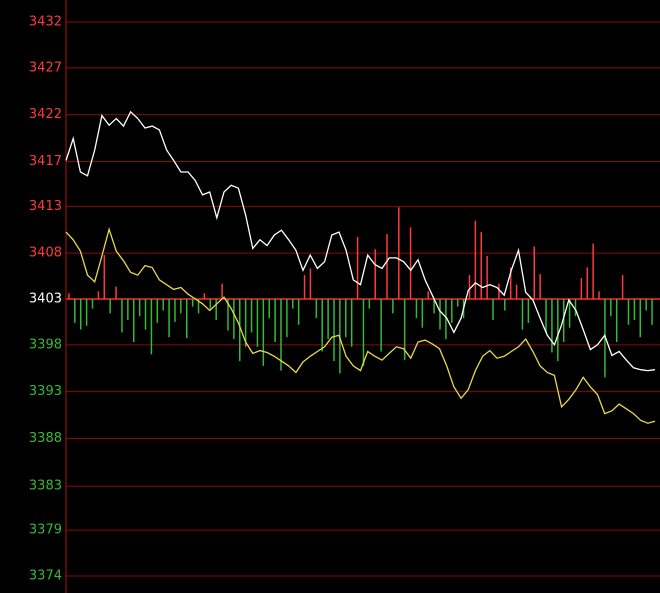 Image resolution: width=660 pixels, height=593 pixels. What do you see at coordinates (45, 391) in the screenshot?
I see `y-tick-label: 3393` at bounding box center [45, 391].